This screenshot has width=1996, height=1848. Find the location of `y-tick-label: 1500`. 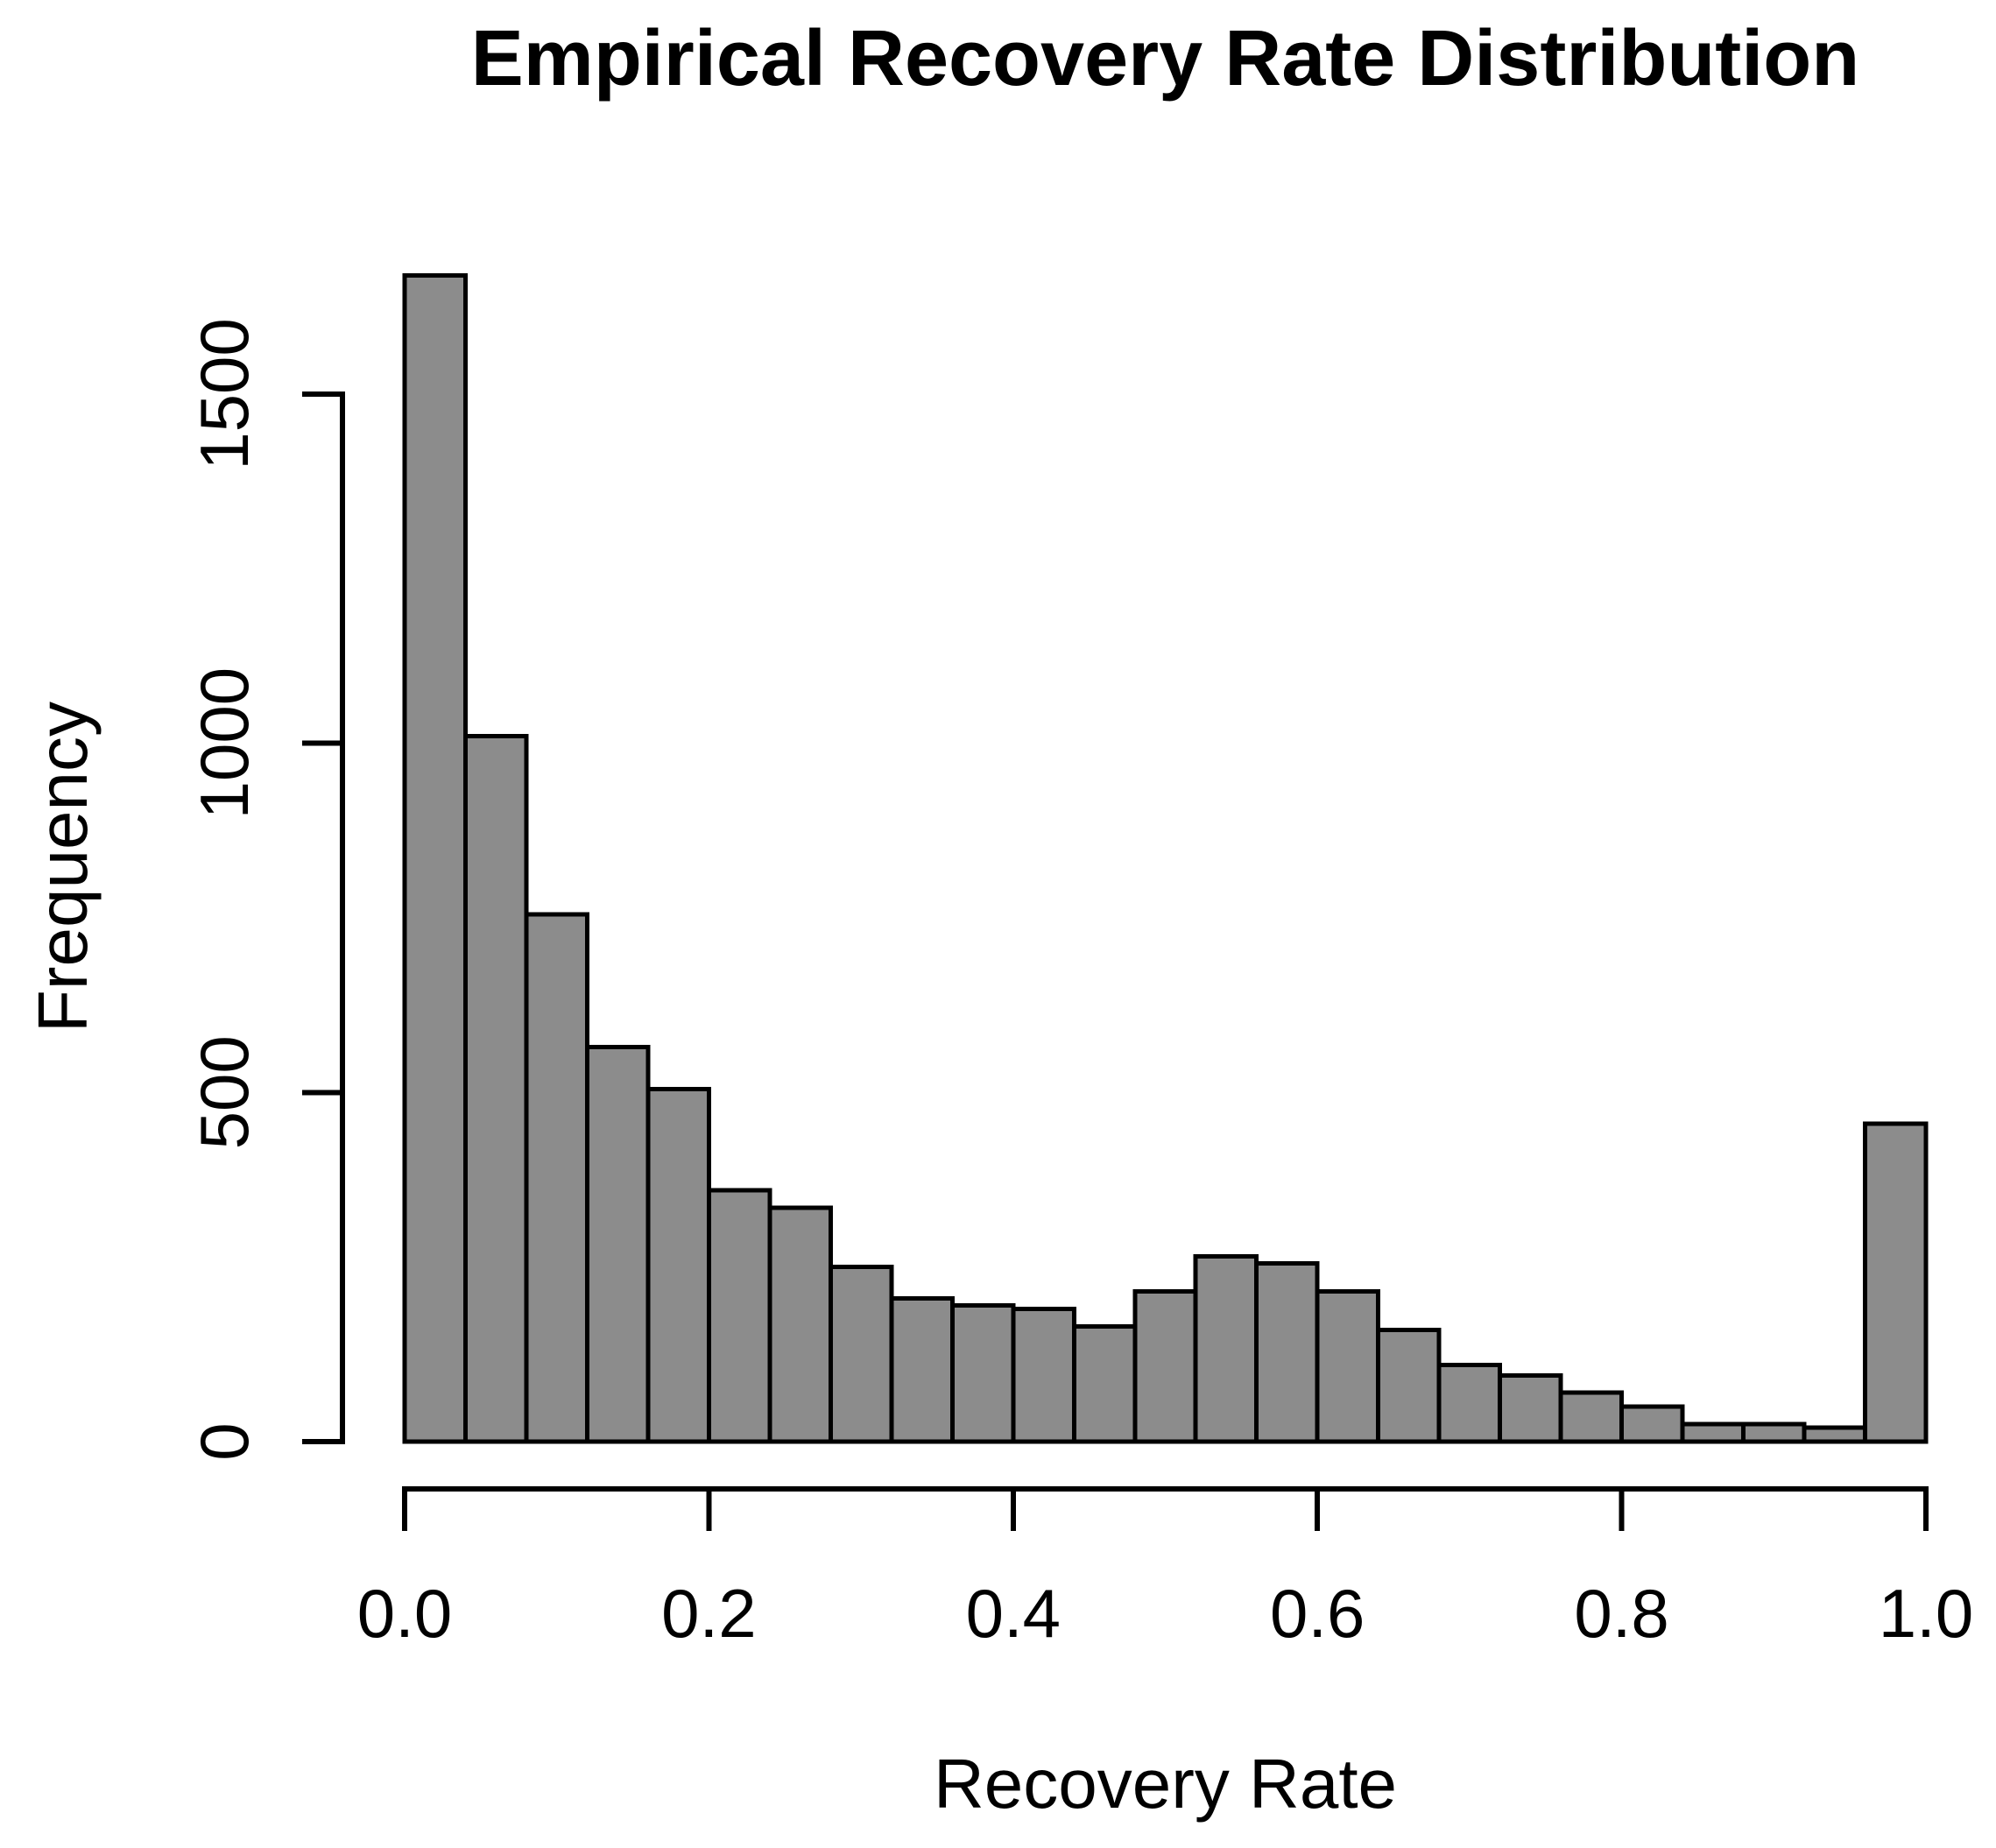

y-tick-label: 1500 is located at coordinates (224, 394).